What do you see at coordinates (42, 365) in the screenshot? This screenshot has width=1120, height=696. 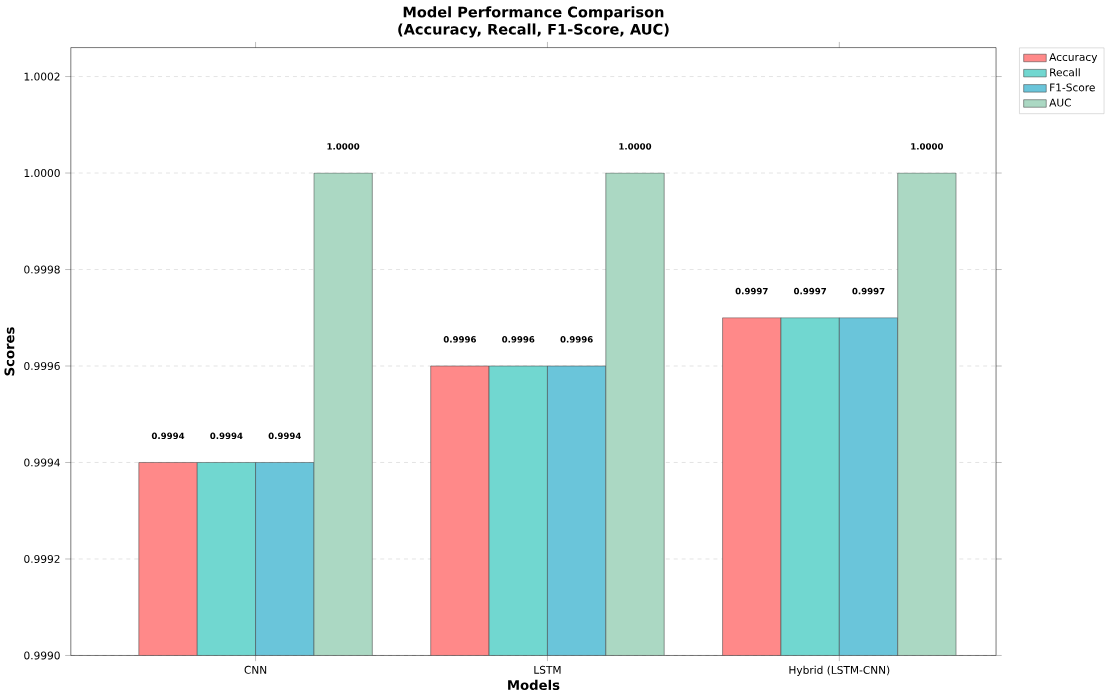 I see `y-tick-label: 0.9996` at bounding box center [42, 365].